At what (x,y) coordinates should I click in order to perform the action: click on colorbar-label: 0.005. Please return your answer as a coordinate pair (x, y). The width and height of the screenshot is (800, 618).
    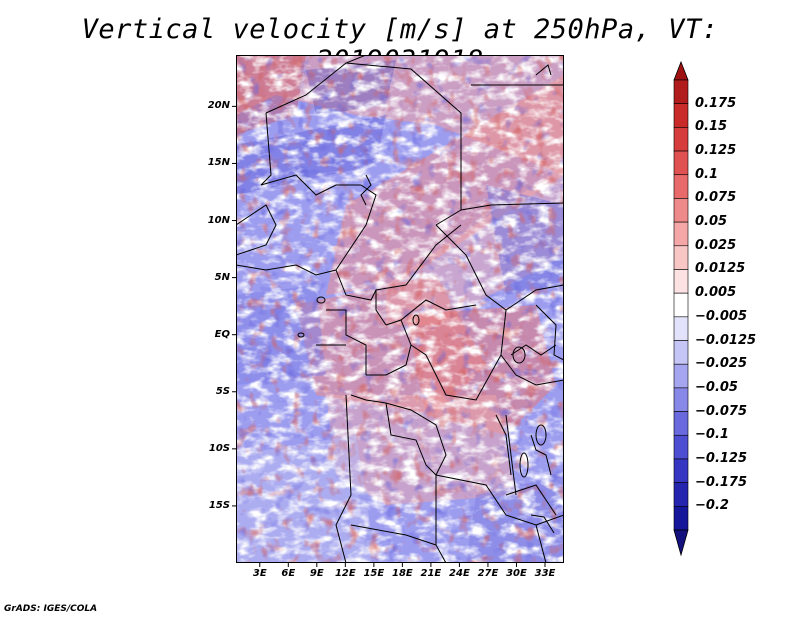
    Looking at the image, I should click on (716, 293).